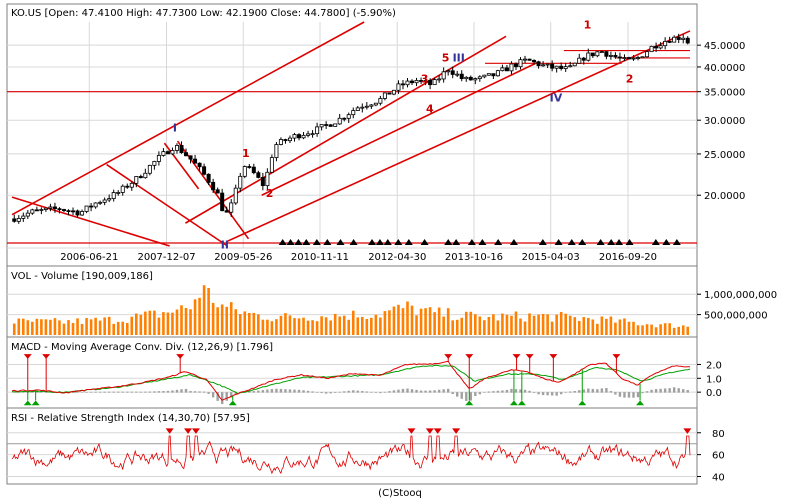 Image resolution: width=800 pixels, height=500 pixels. Describe the element at coordinates (556, 97) in the screenshot. I see `wave-label: IV` at that location.